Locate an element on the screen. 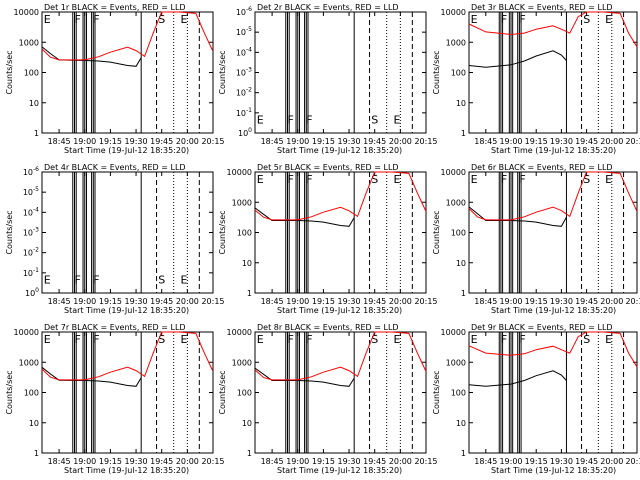 This screenshot has width=640, height=480. y-tick-label: 10⁻³ is located at coordinates (31, 232).